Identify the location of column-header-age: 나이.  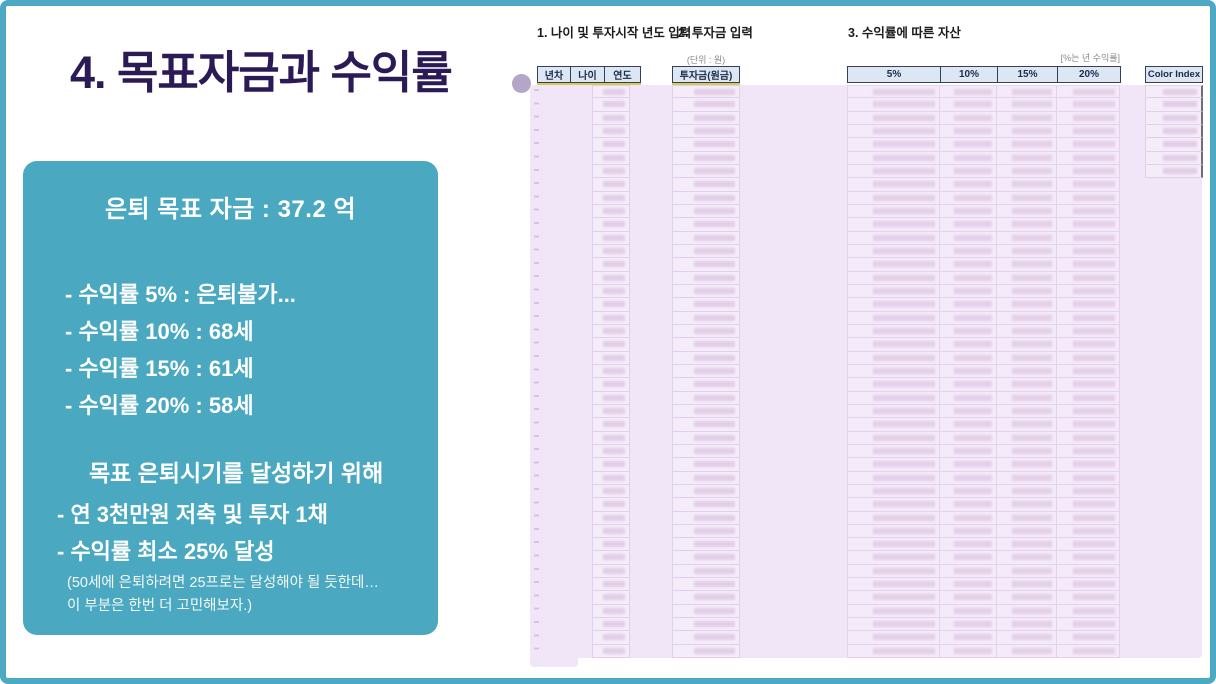
(587, 74).